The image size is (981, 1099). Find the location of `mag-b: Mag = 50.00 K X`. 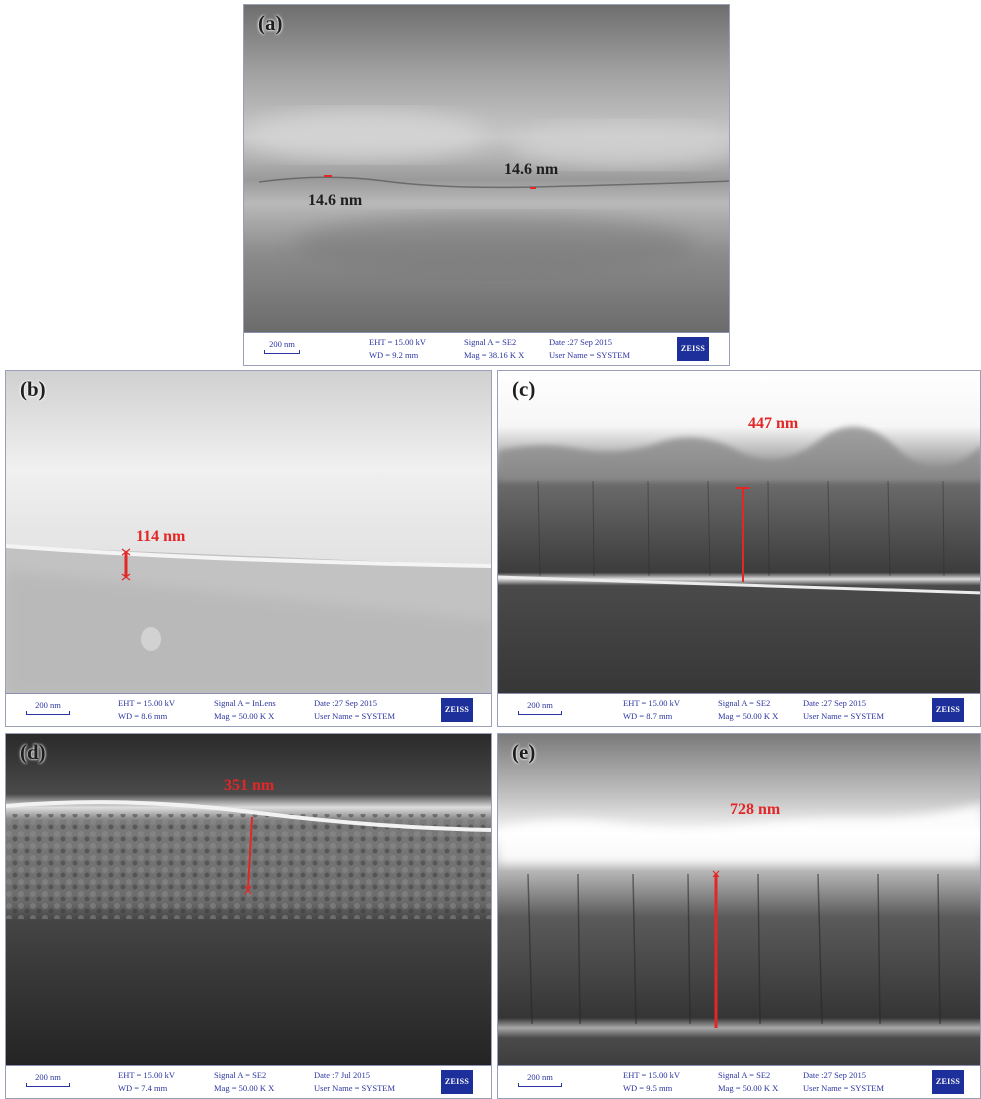

mag-b: Mag = 50.00 K X is located at coordinates (244, 716).